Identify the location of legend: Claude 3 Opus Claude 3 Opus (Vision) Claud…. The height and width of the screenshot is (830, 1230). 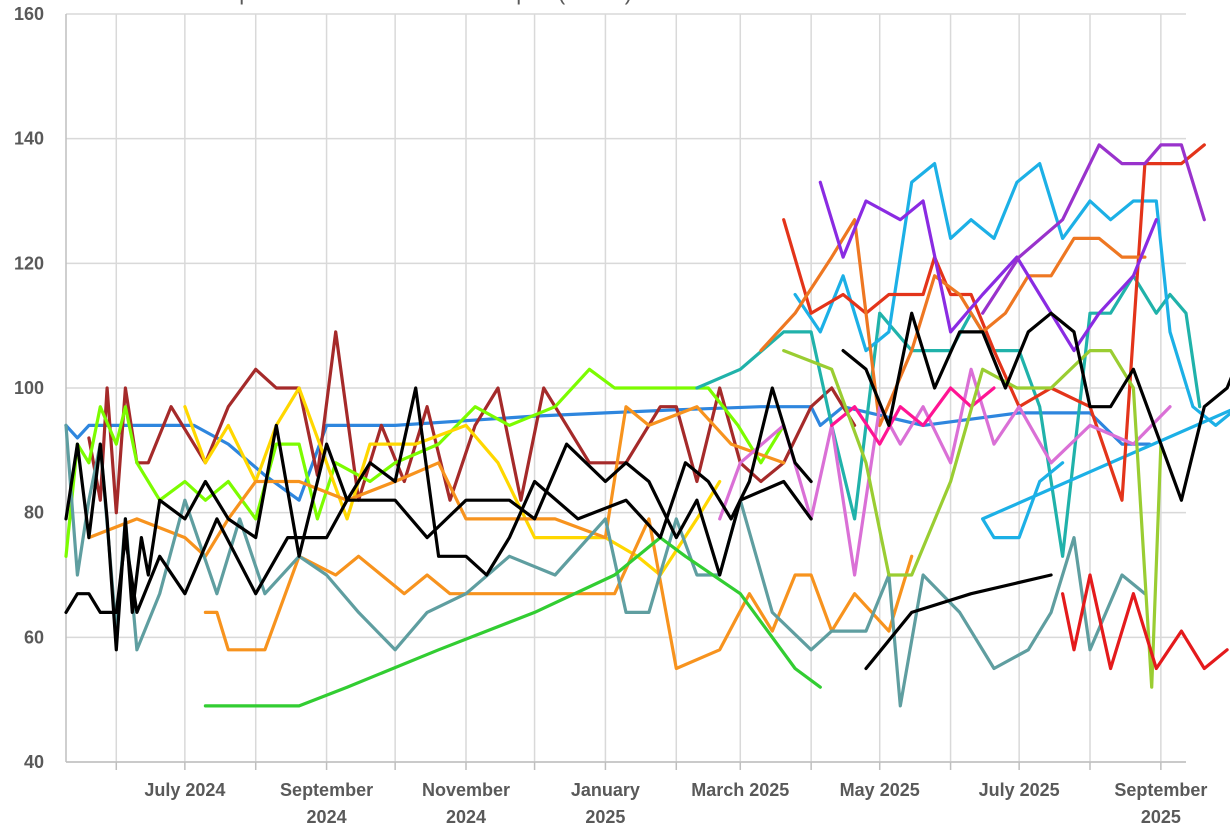
(546, 2).